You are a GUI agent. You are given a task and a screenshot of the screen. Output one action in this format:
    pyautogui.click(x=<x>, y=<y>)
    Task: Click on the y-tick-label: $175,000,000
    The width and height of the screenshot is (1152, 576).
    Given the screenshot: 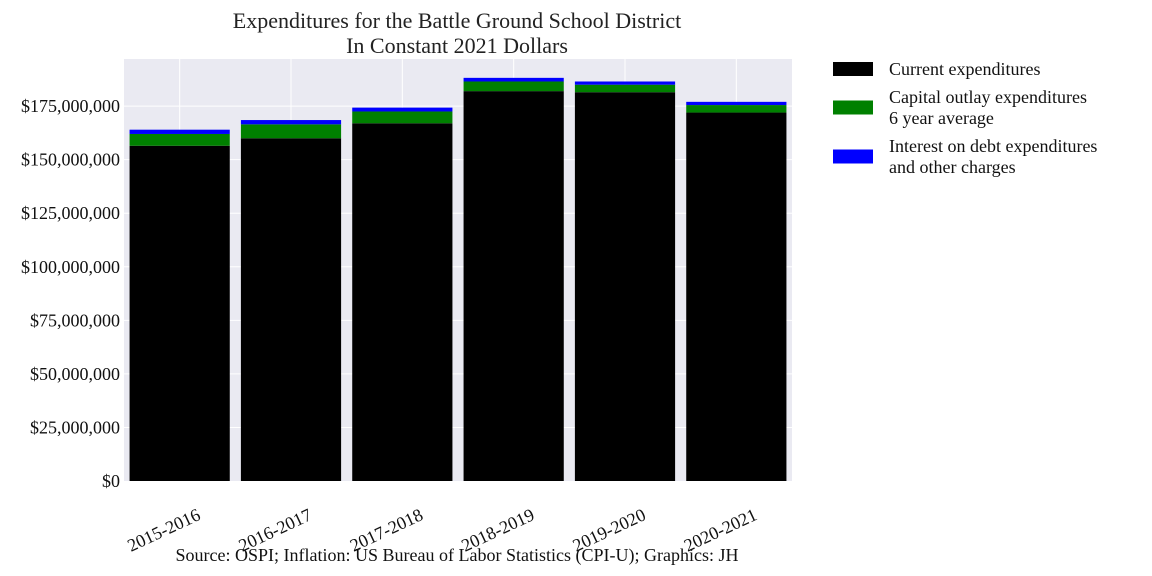 What is the action you would take?
    pyautogui.click(x=70, y=106)
    